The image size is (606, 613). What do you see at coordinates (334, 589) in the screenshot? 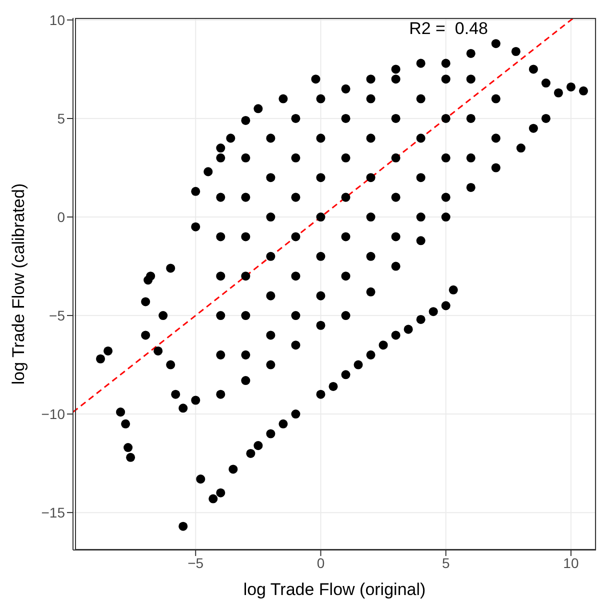
I see `x-axis-title: log Trade Flow (original)` at bounding box center [334, 589].